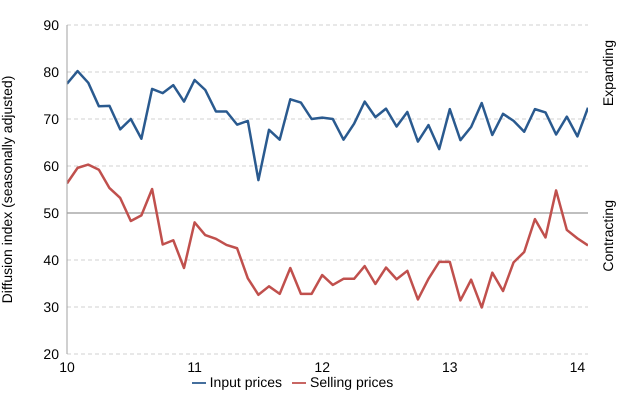 The image size is (619, 401). What do you see at coordinates (51, 212) in the screenshot?
I see `y-tick-label: 50` at bounding box center [51, 212].